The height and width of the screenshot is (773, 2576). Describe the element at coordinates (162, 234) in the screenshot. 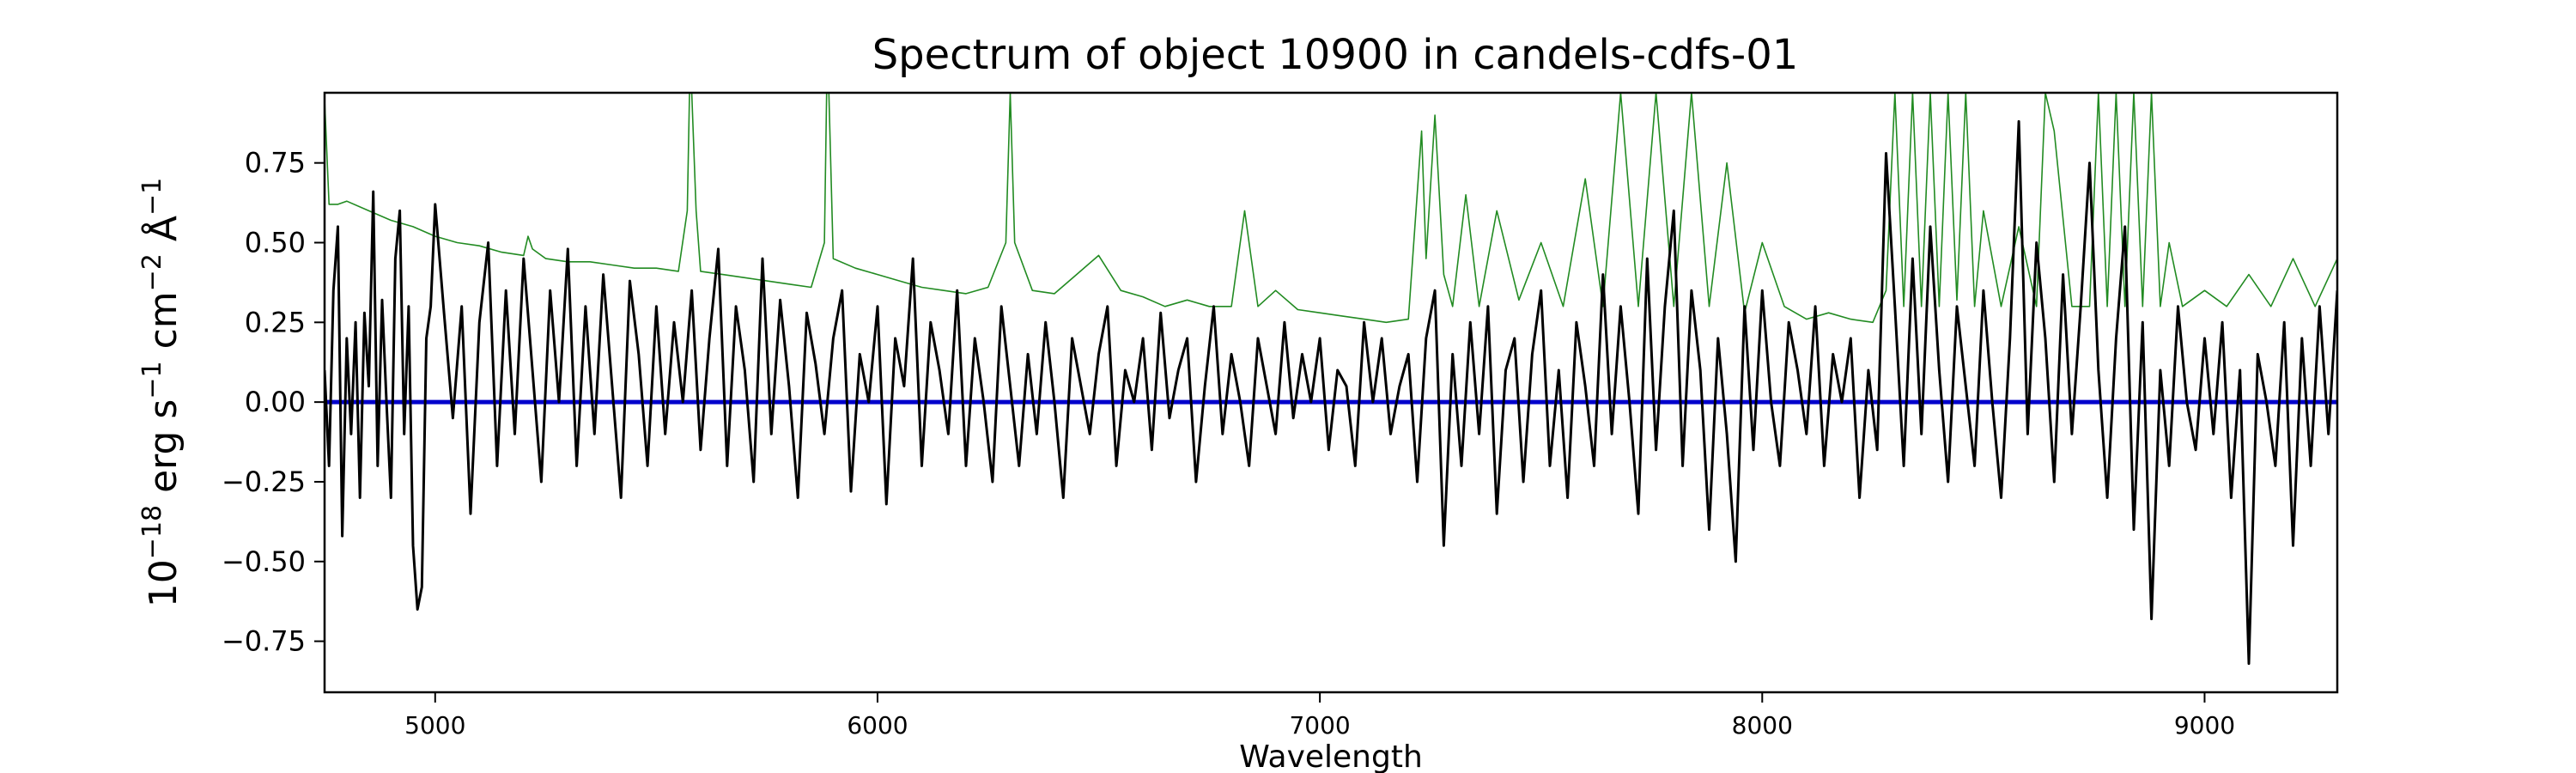

I see `ylabel-unit-ang: Å` at that location.